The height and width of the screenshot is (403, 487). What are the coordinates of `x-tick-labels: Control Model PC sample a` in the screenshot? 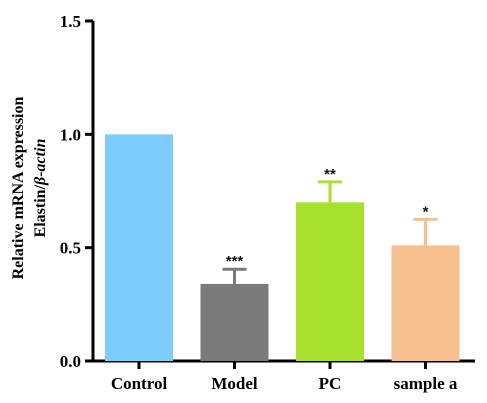 It's located at (284, 383).